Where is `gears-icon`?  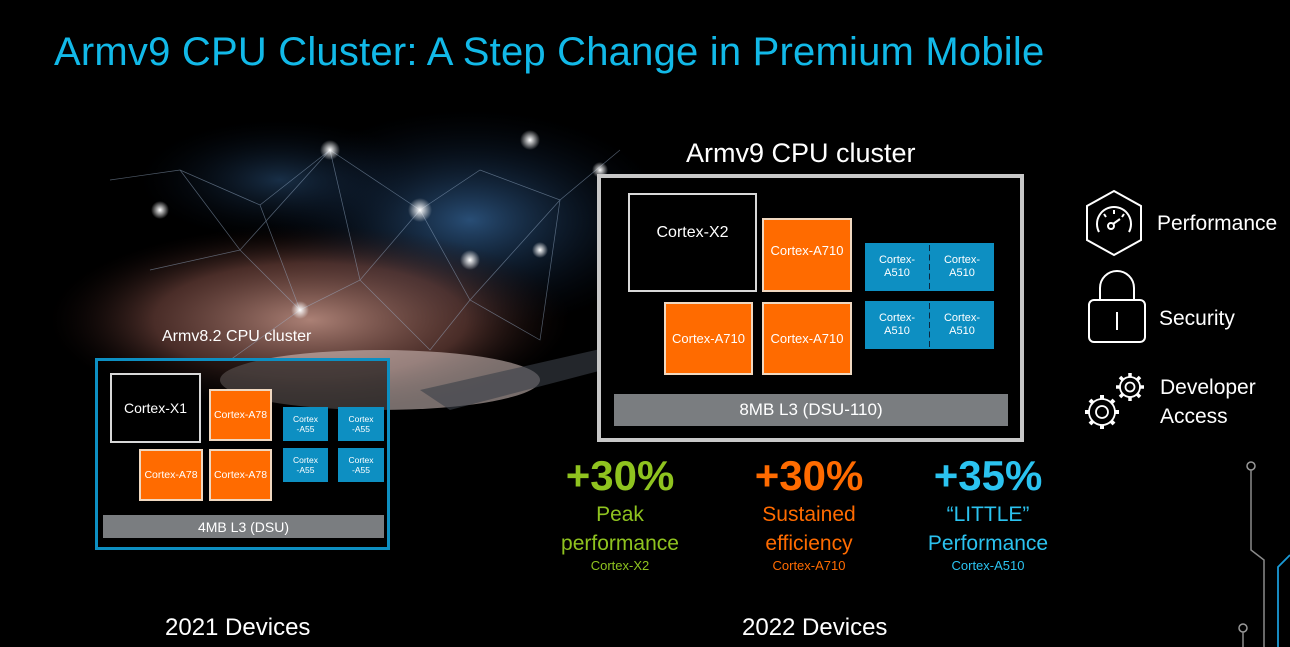
gears-icon is located at coordinates (1114, 401).